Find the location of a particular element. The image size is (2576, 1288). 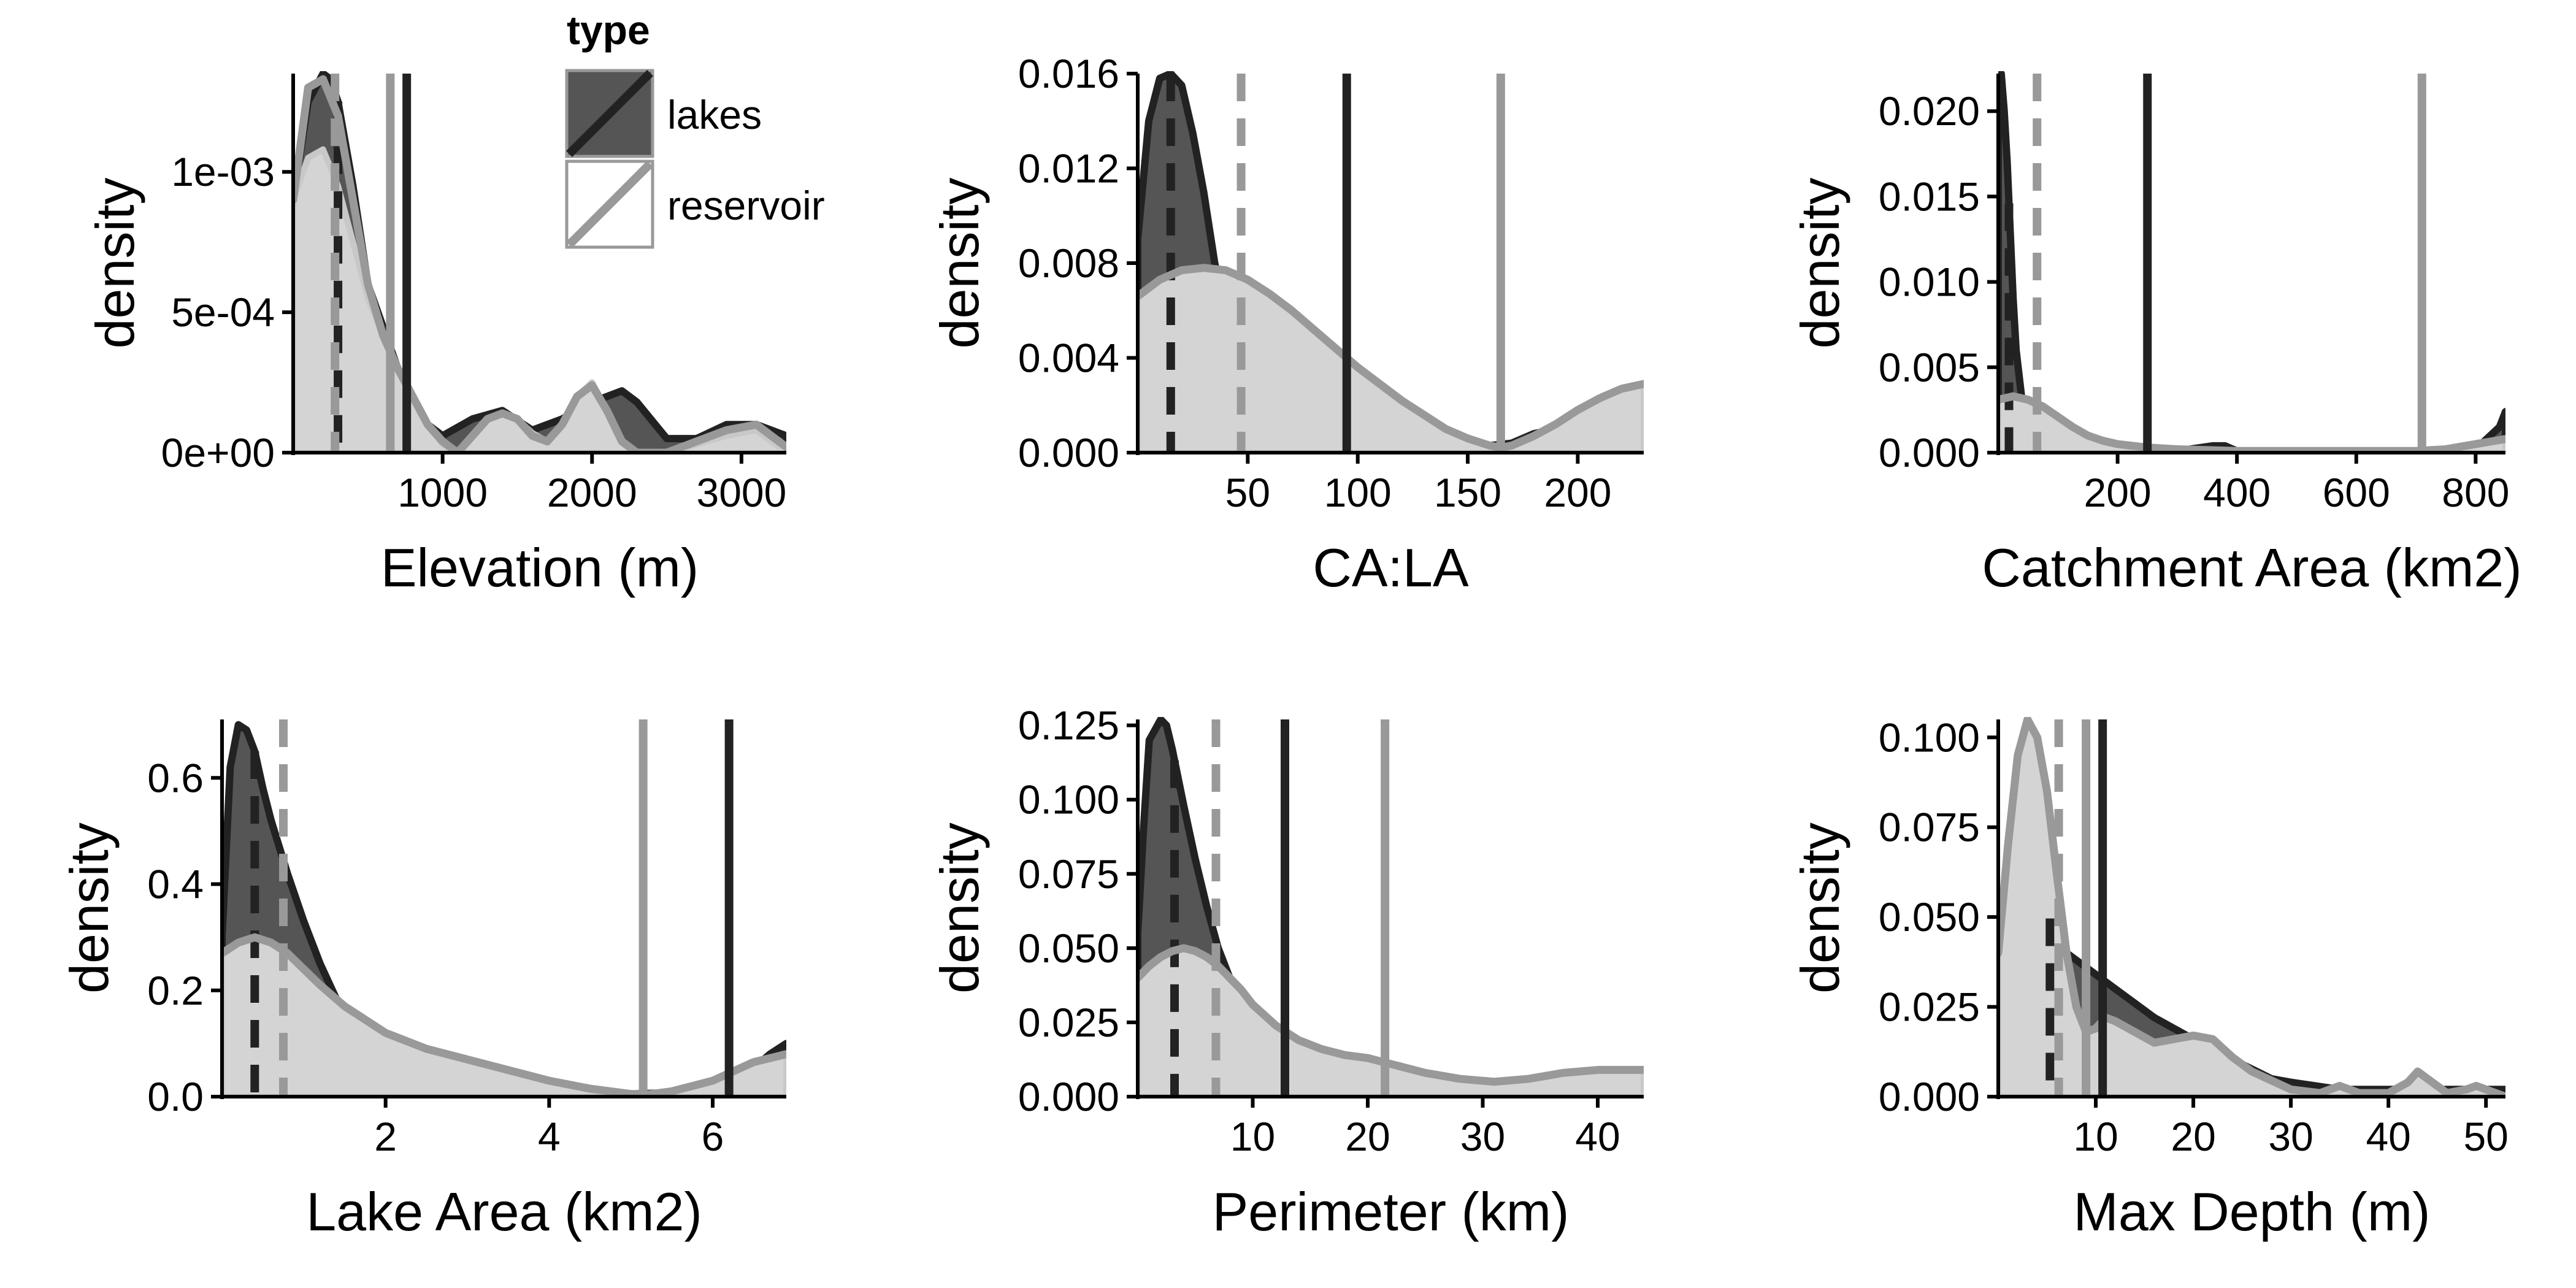

legend: type lakes reservoir is located at coordinates (695, 128).